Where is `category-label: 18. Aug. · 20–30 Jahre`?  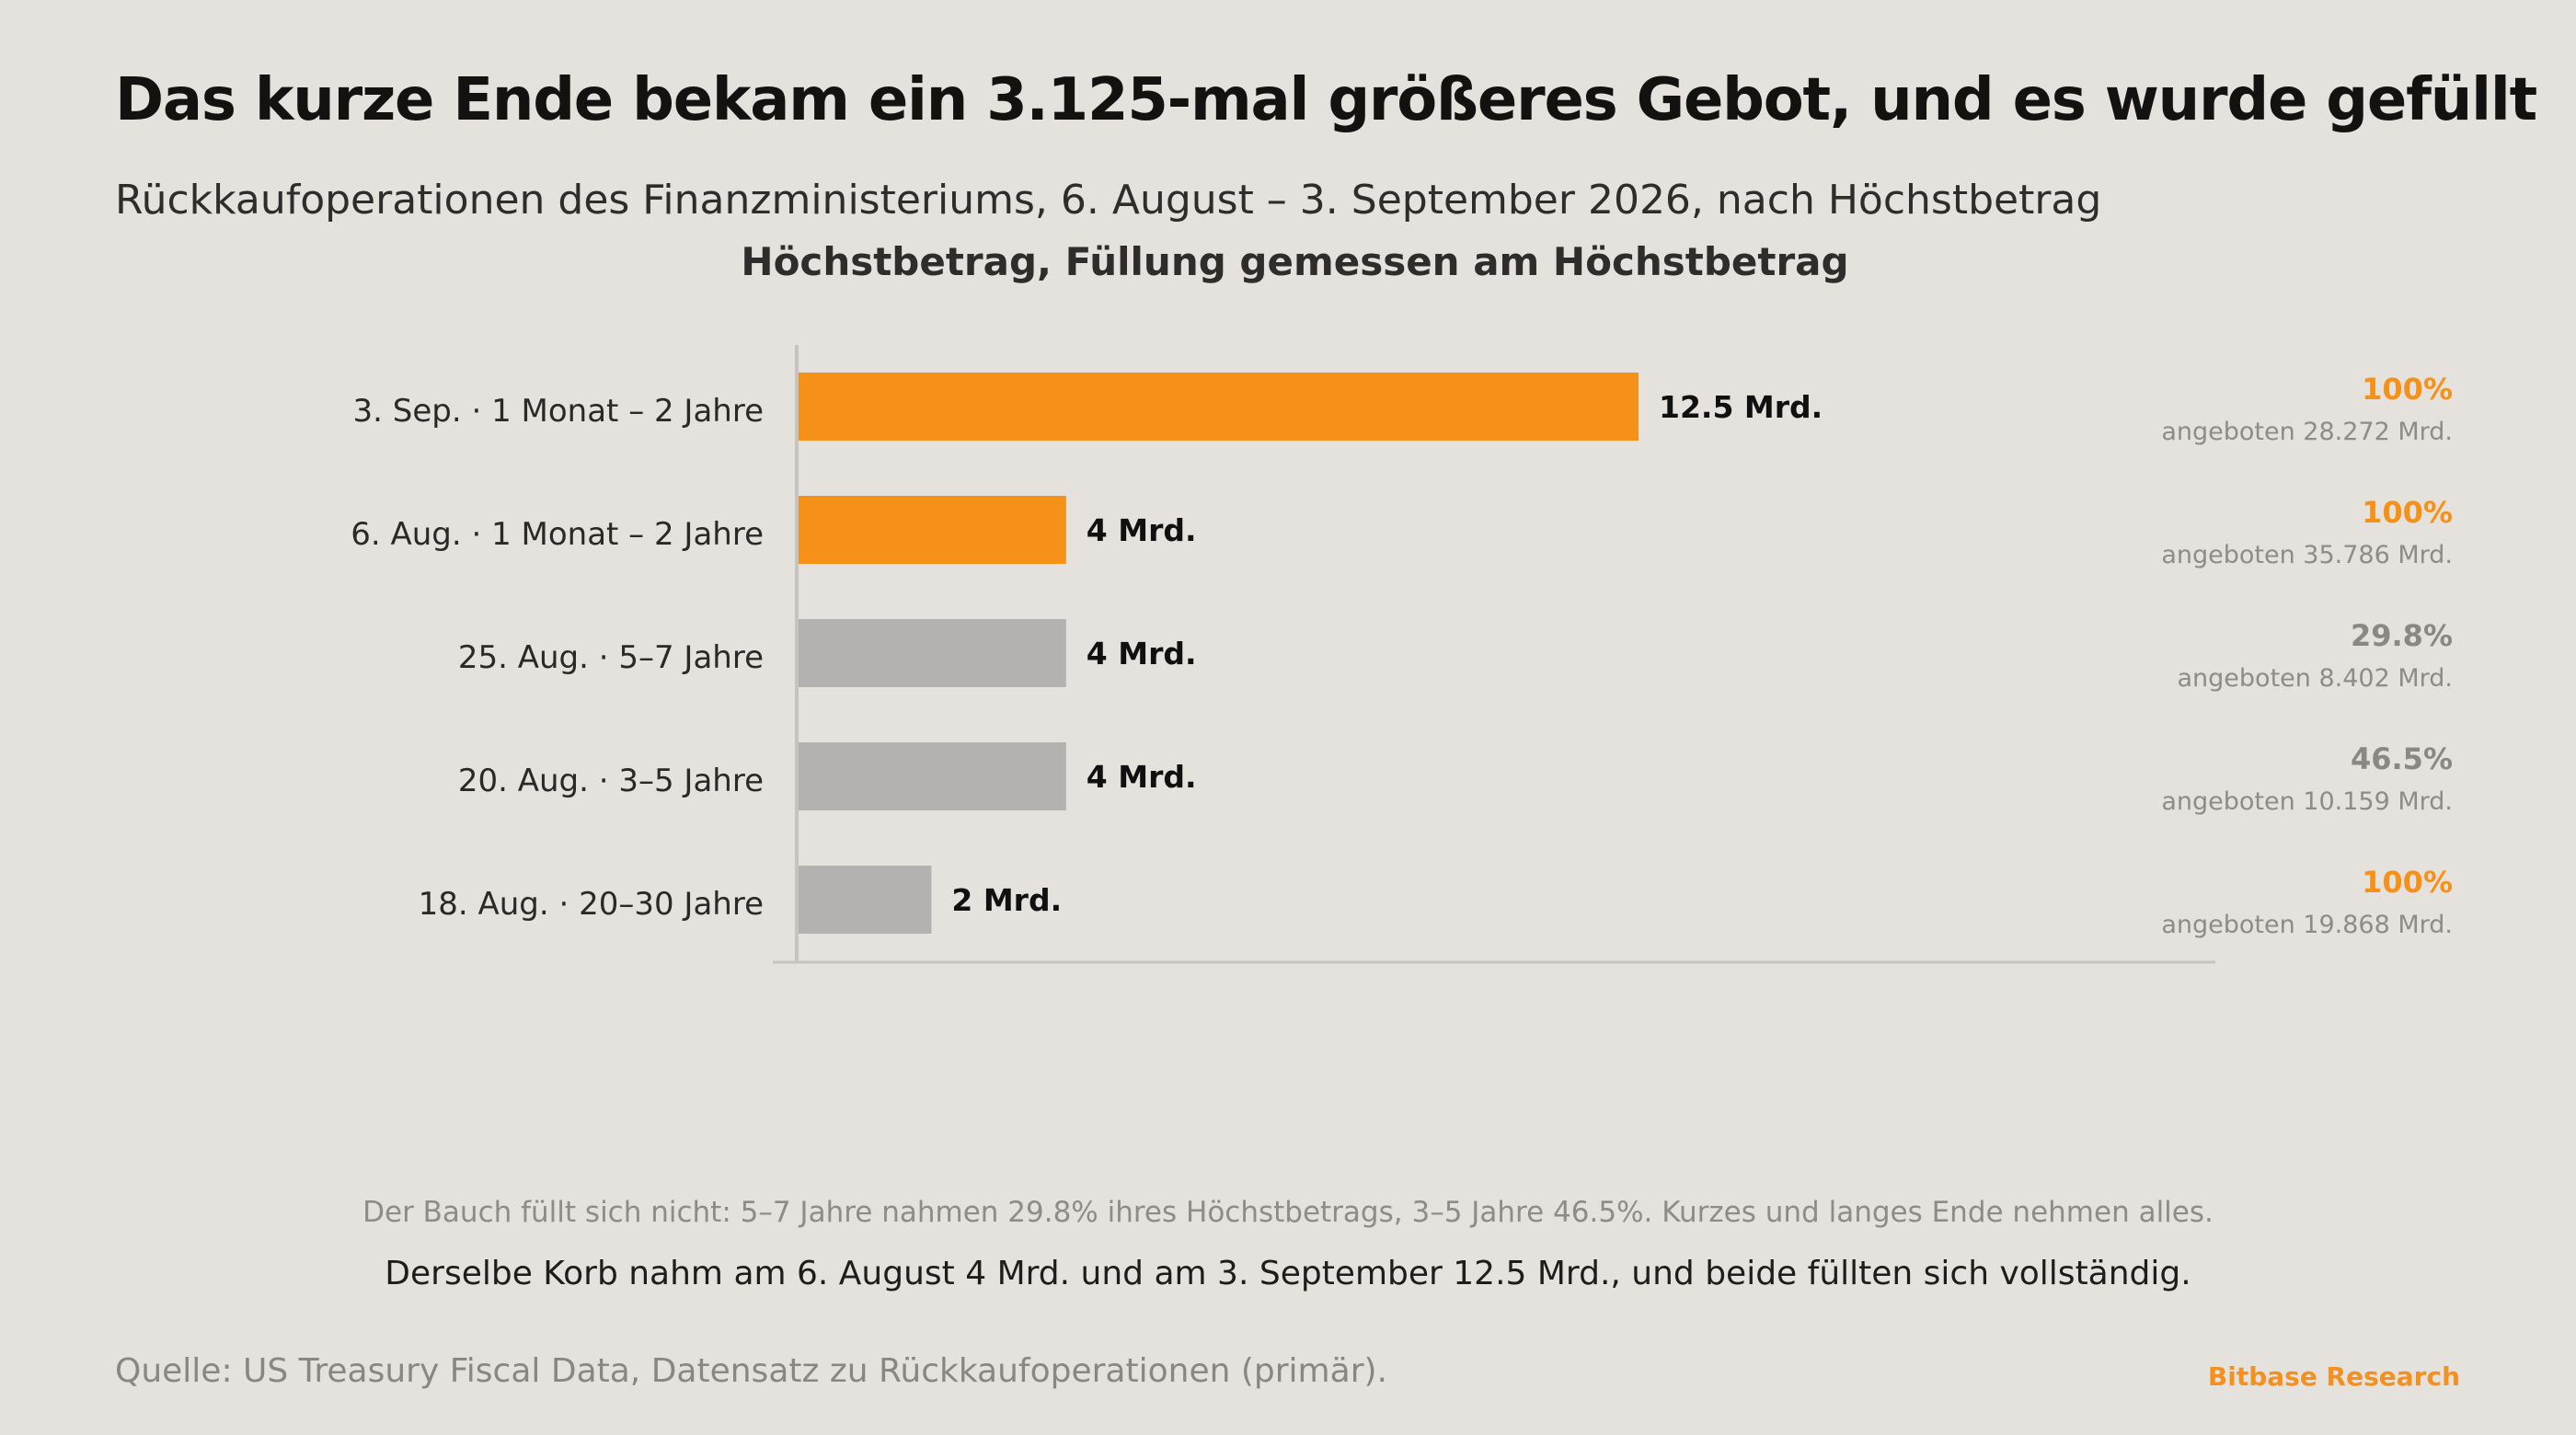 category-label: 18. Aug. · 20–30 Jahre is located at coordinates (591, 904).